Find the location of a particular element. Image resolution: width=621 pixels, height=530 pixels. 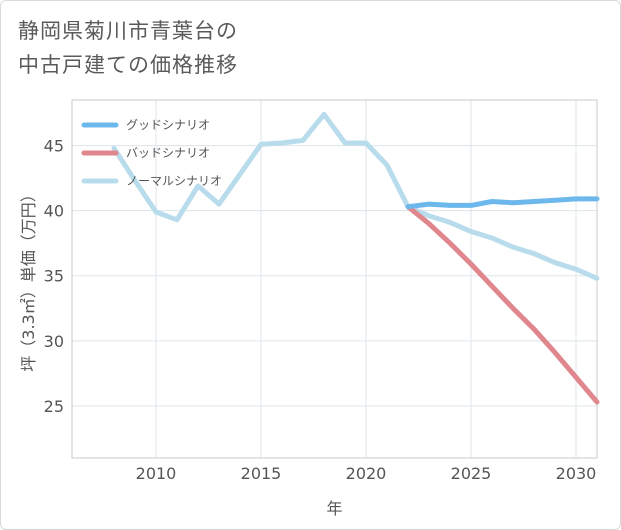

chart-title-line-1: 静岡県菊川市青葉台の is located at coordinates (128, 31).